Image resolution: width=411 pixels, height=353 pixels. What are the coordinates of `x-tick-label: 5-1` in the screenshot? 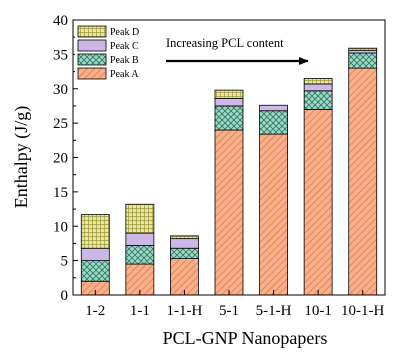 It's located at (229, 311).